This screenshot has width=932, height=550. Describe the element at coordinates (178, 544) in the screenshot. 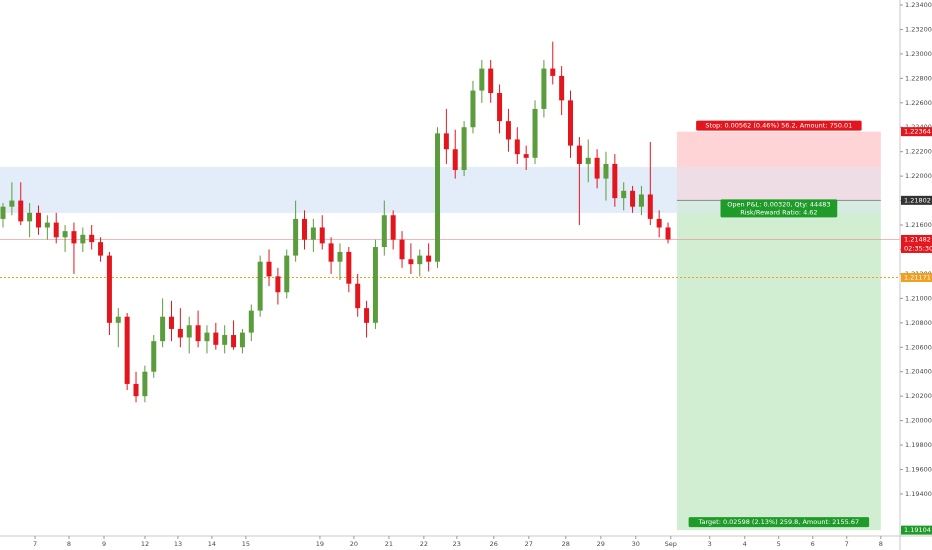

I see `x-tick-label: 13` at that location.